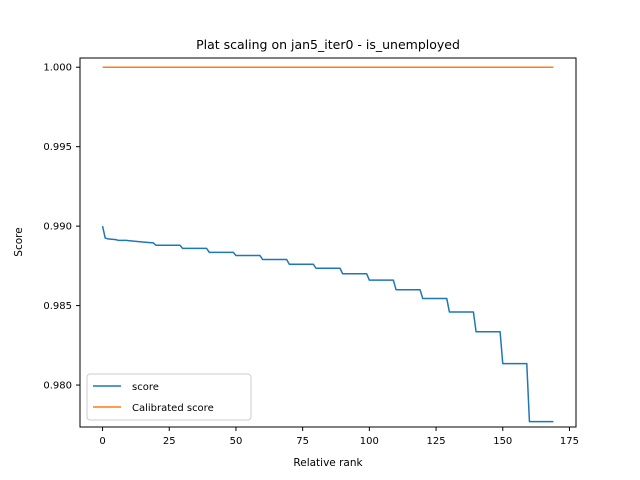 The height and width of the screenshot is (480, 640). What do you see at coordinates (57, 147) in the screenshot?
I see `y-tick-label: 0.995` at bounding box center [57, 147].